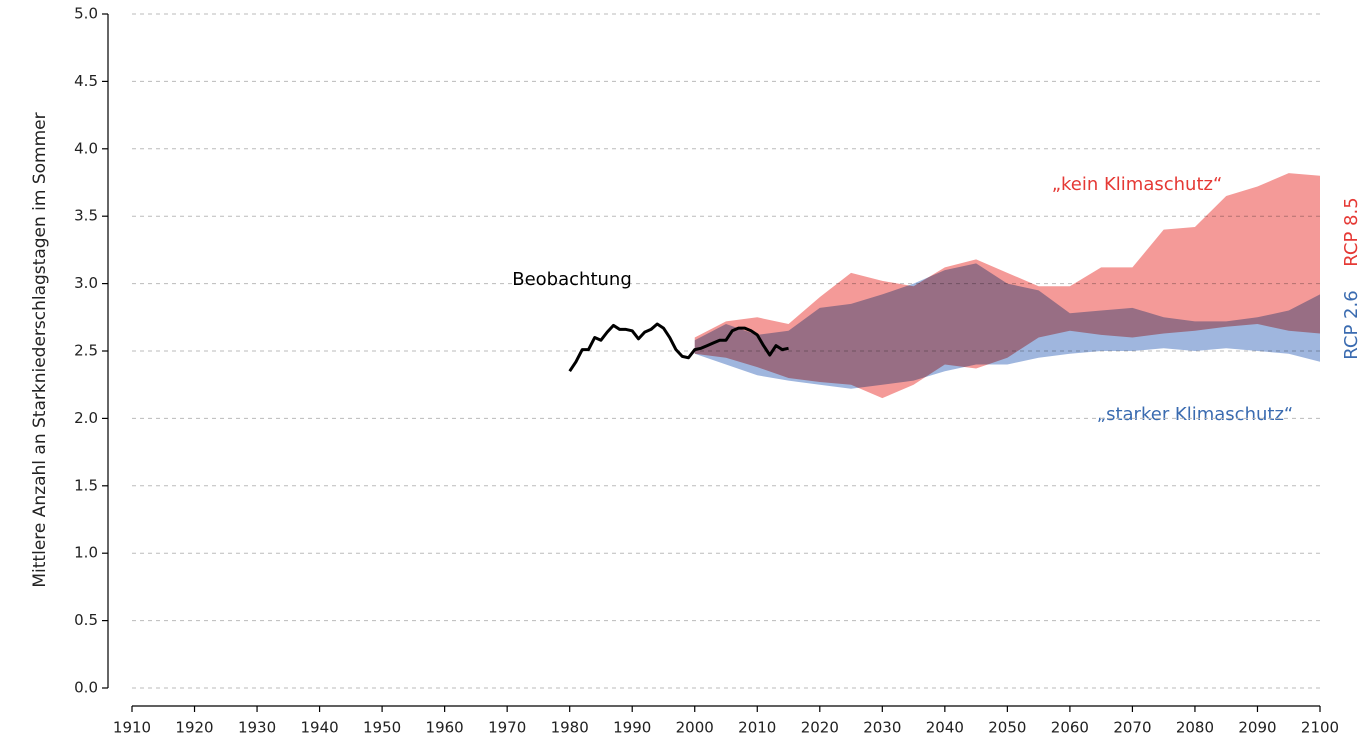 This screenshot has height=742, width=1372. Describe the element at coordinates (86, 553) in the screenshot. I see `y-tick-label: 1.0` at that location.